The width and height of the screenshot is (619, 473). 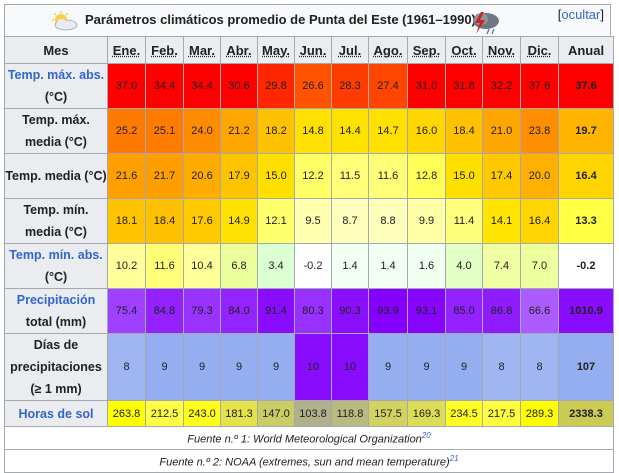 What do you see at coordinates (202, 221) in the screenshot?
I see `value-cell: 17.6` at bounding box center [202, 221].